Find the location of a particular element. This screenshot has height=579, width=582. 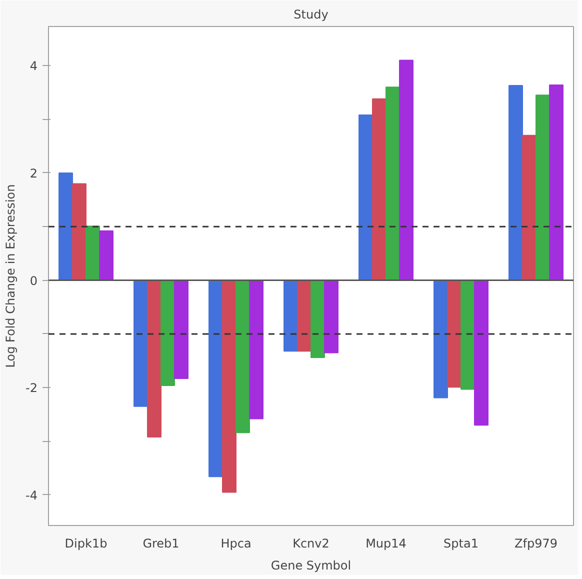

x-tick-label: Hpca is located at coordinates (236, 543).